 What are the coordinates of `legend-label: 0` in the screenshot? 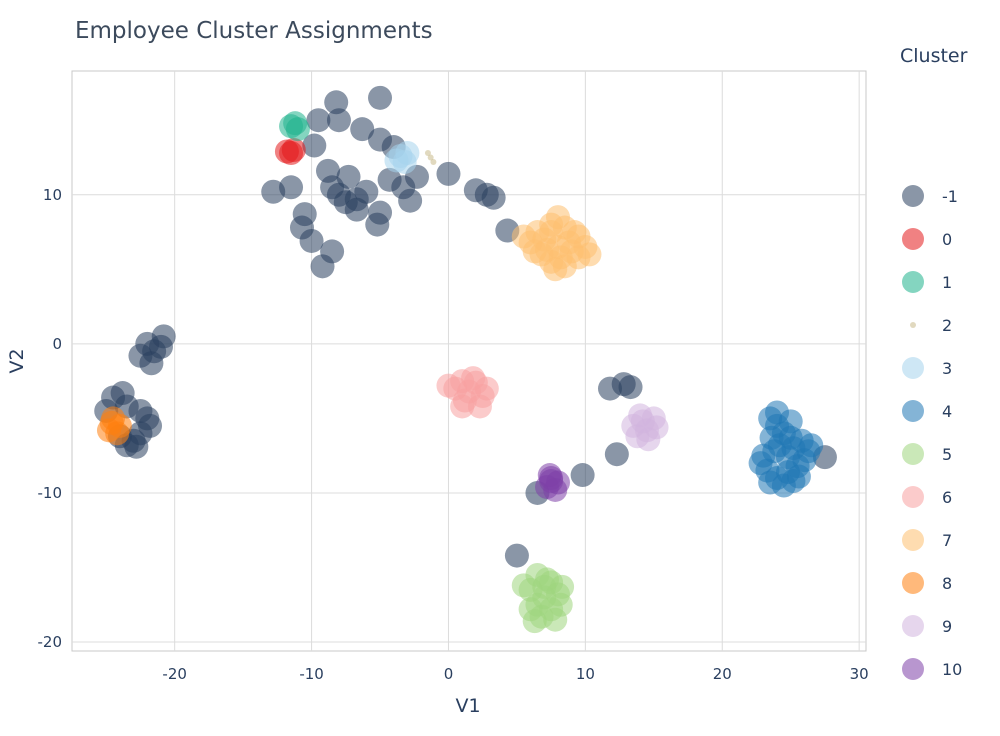 It's located at (947, 239).